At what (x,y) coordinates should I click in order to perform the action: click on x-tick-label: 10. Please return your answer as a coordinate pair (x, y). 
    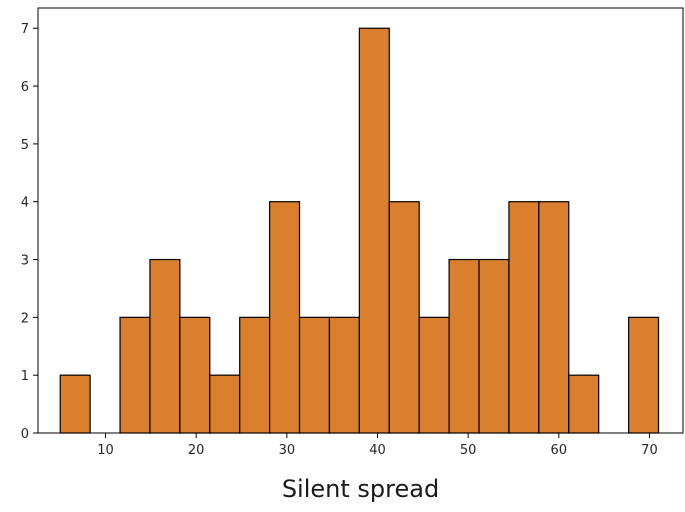
    Looking at the image, I should click on (105, 450).